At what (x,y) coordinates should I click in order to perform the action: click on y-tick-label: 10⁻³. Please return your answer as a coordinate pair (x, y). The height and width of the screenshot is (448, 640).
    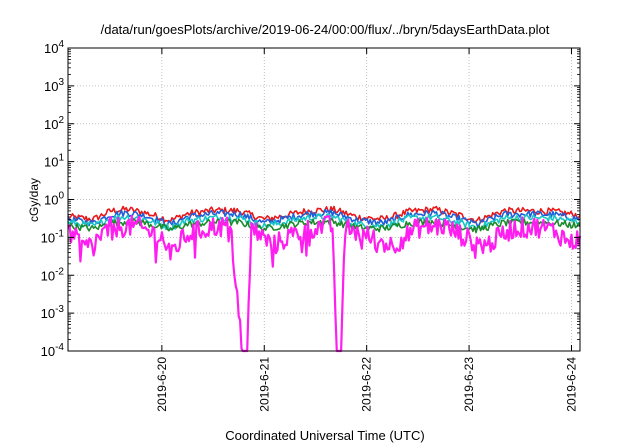
    Looking at the image, I should click on (53, 312).